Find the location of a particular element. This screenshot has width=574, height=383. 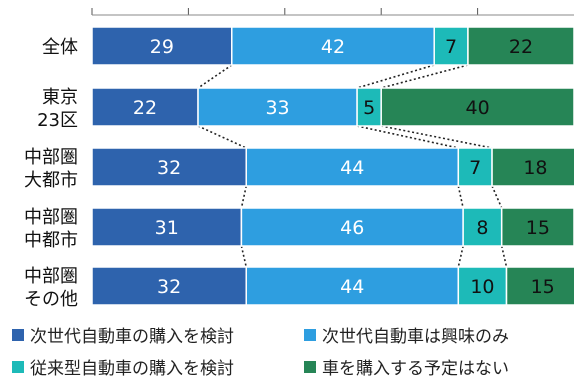

legend-label: 車を購入する予定はない is located at coordinates (415, 369).